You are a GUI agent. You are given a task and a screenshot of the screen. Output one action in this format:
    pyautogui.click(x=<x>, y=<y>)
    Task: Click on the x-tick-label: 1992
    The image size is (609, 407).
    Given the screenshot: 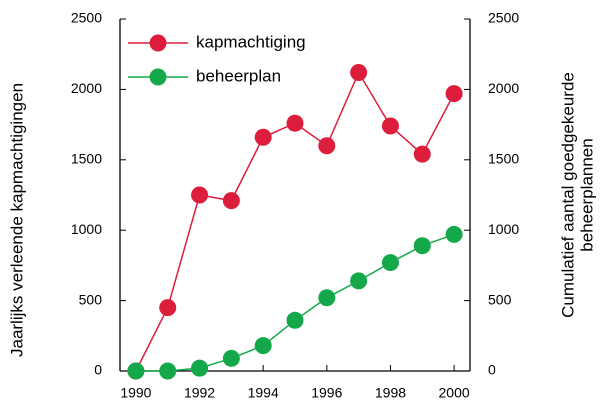 What is the action you would take?
    pyautogui.click(x=199, y=393)
    